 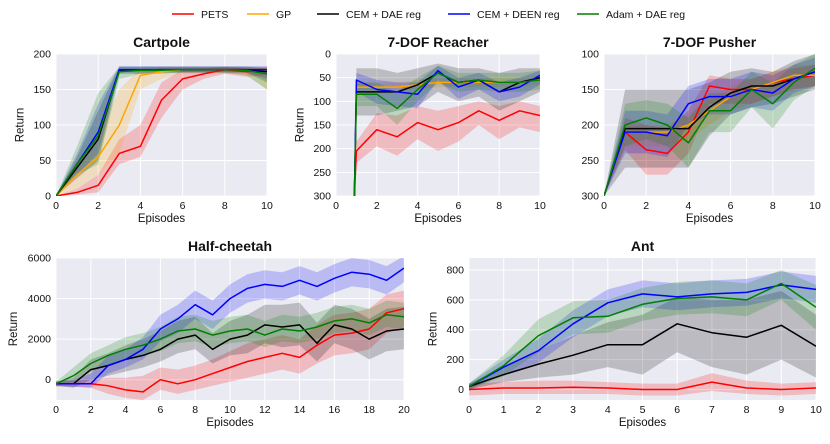 What do you see at coordinates (265, 410) in the screenshot?
I see `x-tick-label: 12` at bounding box center [265, 410].